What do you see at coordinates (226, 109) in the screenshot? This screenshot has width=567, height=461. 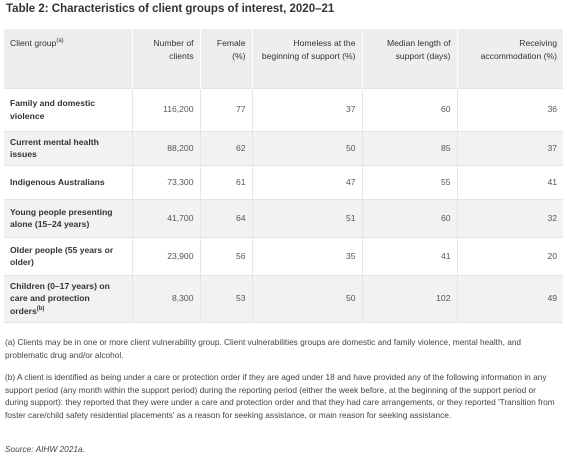 I see `cell-female: 77` at bounding box center [226, 109].